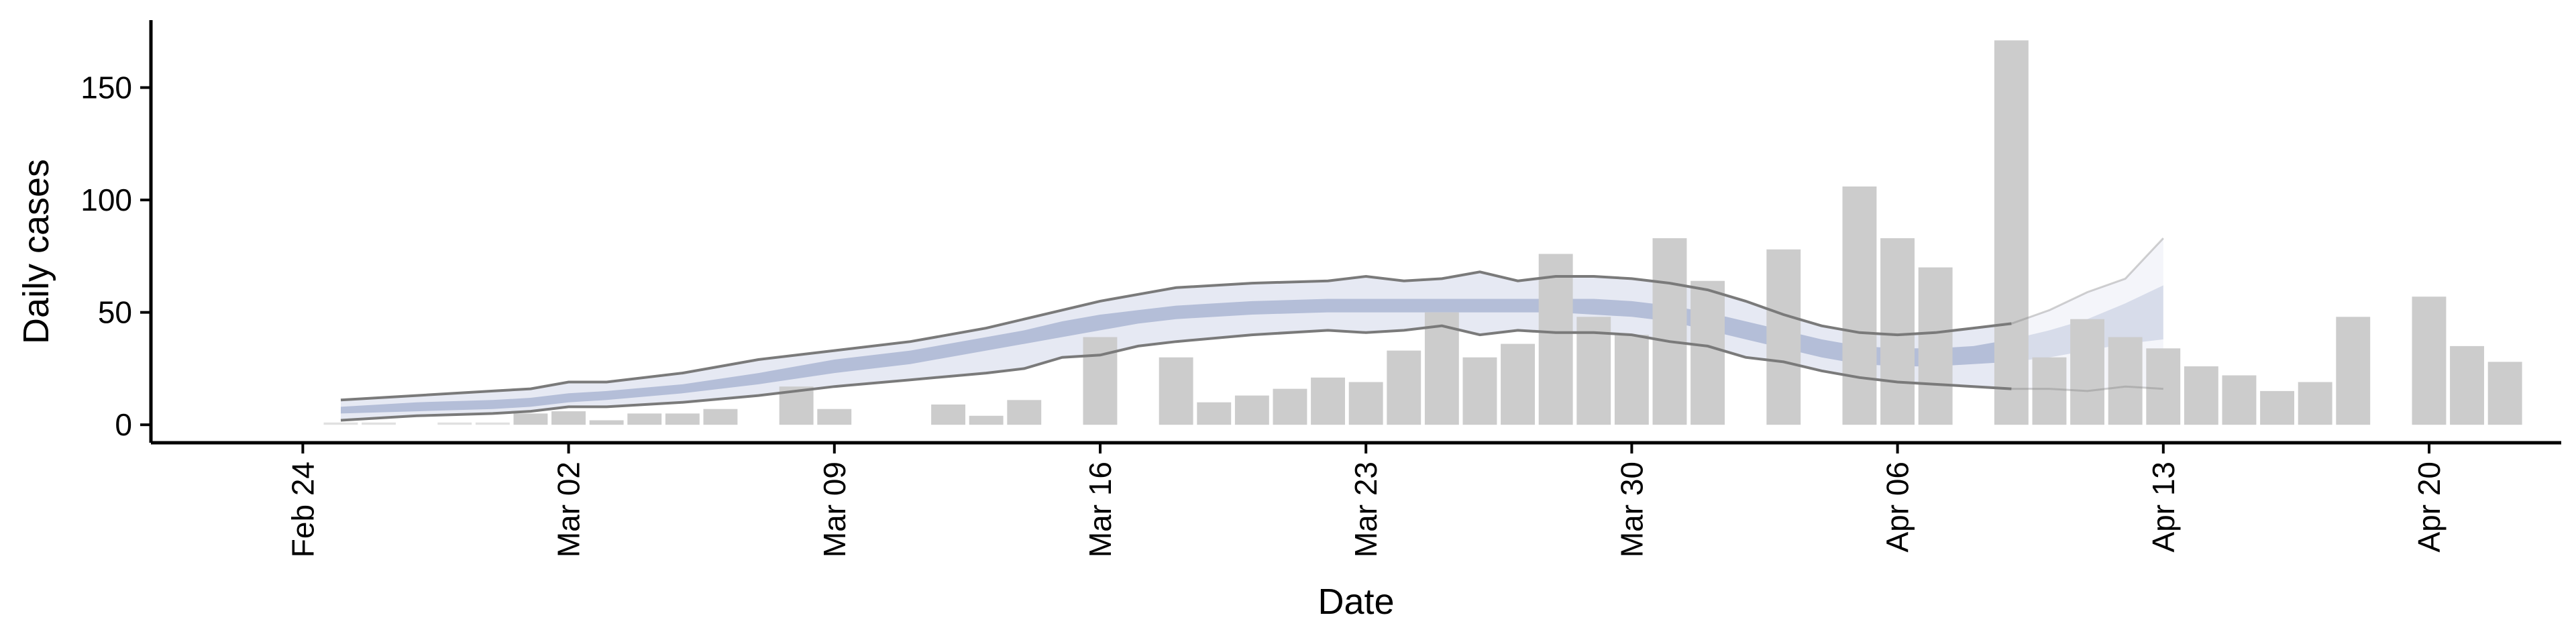 The image size is (2576, 644). Describe the element at coordinates (1897, 507) in the screenshot. I see `x-tick-label: Apr 06` at that location.